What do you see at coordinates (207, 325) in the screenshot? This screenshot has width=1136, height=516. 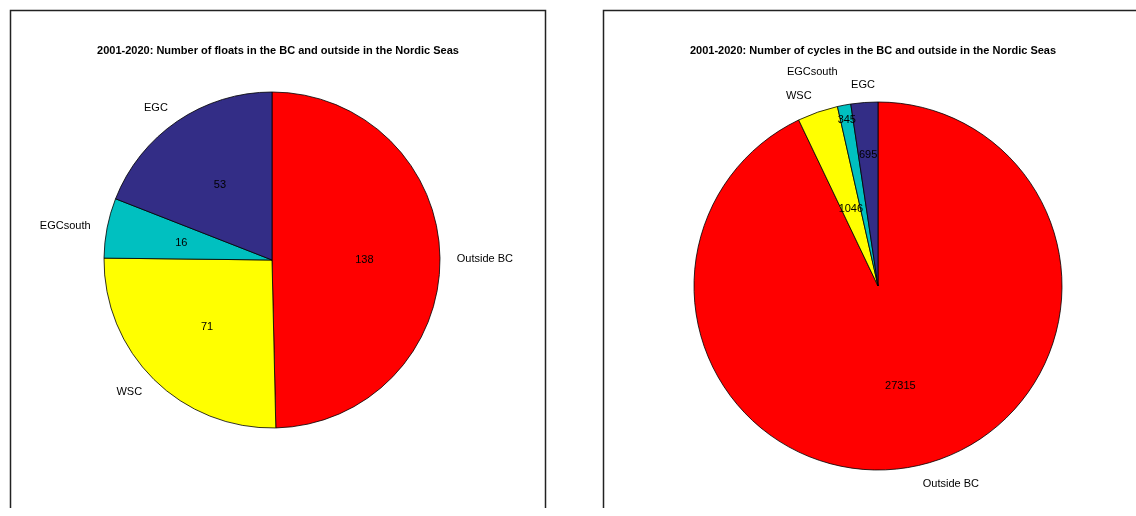 I see `data-label: 71` at bounding box center [207, 325].